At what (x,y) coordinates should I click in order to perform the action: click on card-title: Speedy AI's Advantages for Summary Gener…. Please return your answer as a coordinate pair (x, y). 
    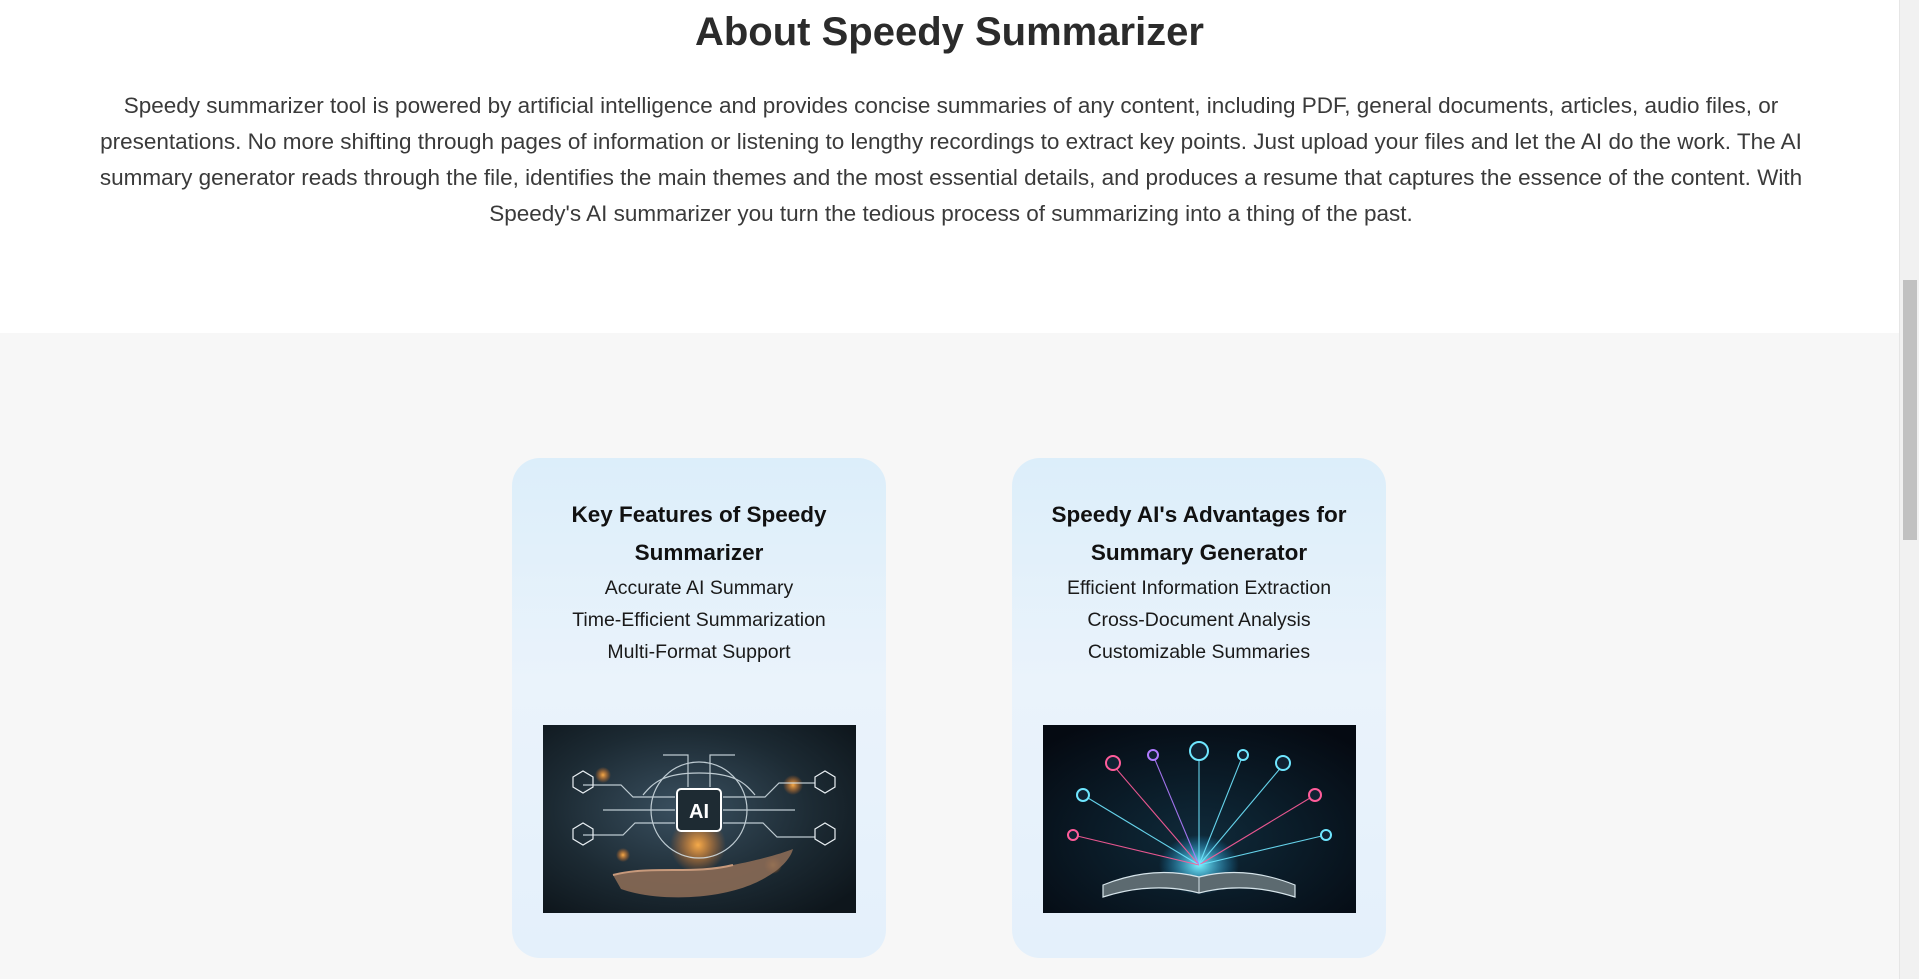
    Looking at the image, I should click on (1199, 533).